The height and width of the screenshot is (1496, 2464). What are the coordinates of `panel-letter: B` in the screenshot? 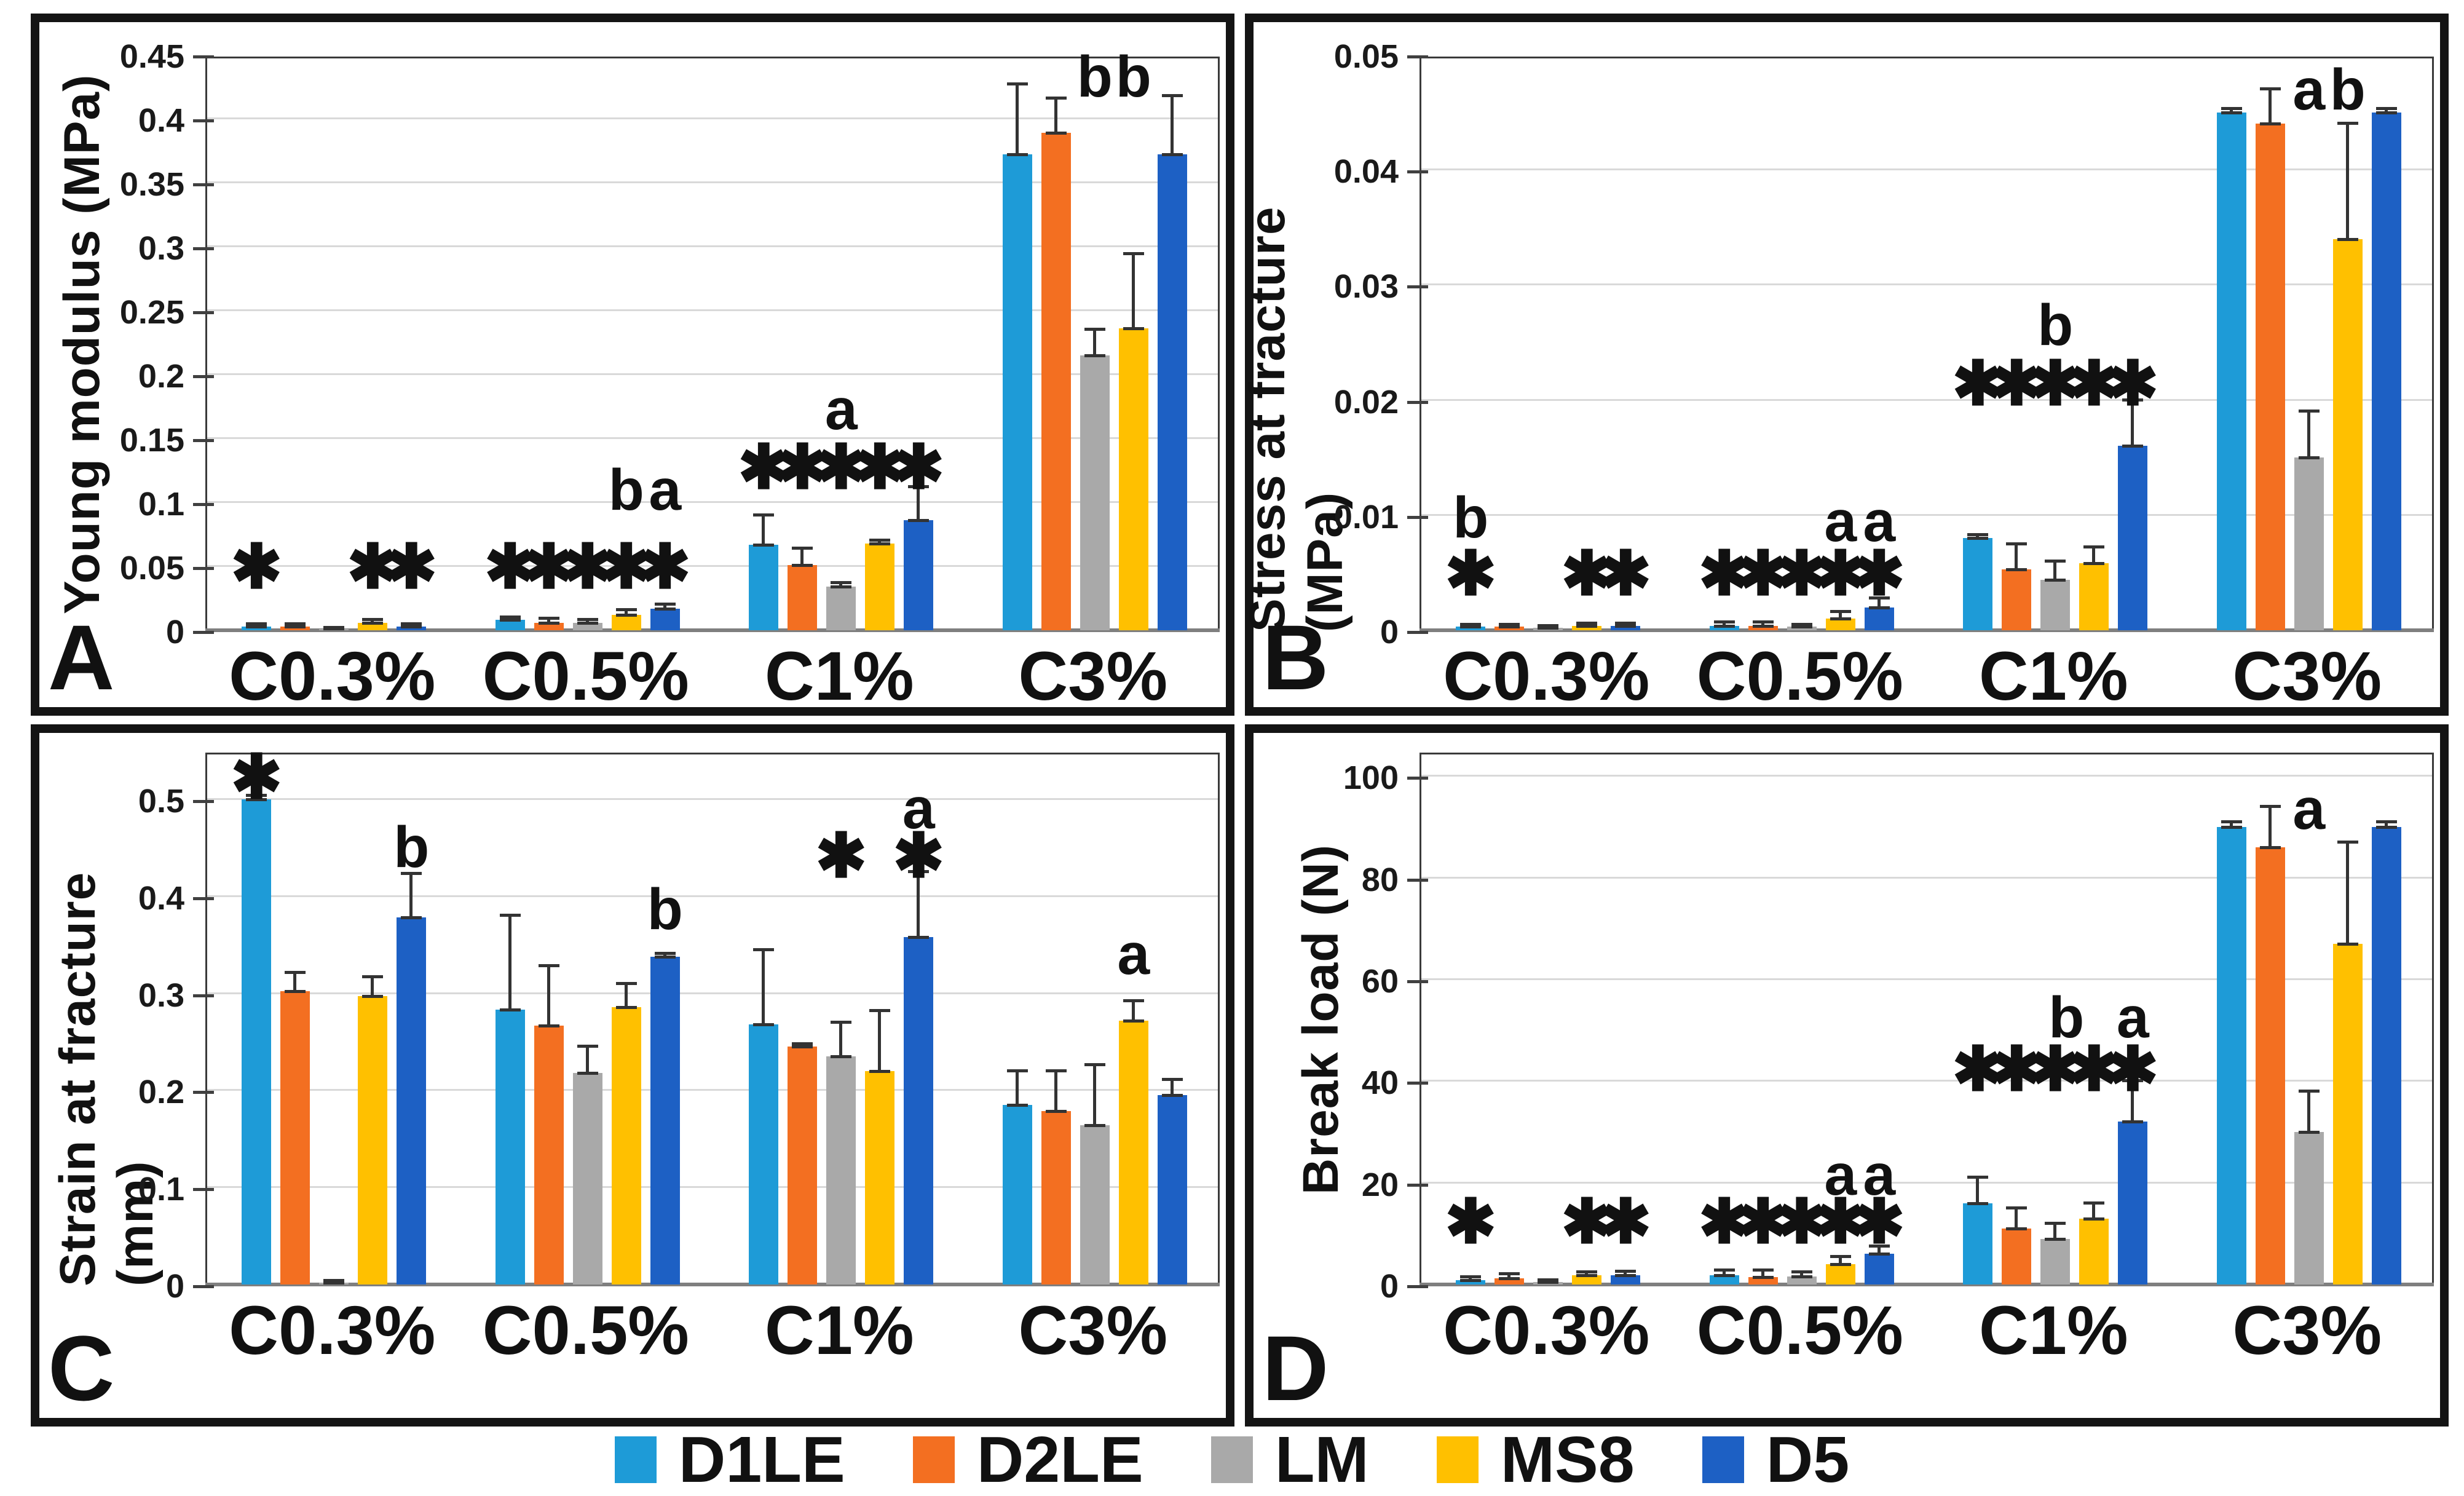 It's located at (1295, 657).